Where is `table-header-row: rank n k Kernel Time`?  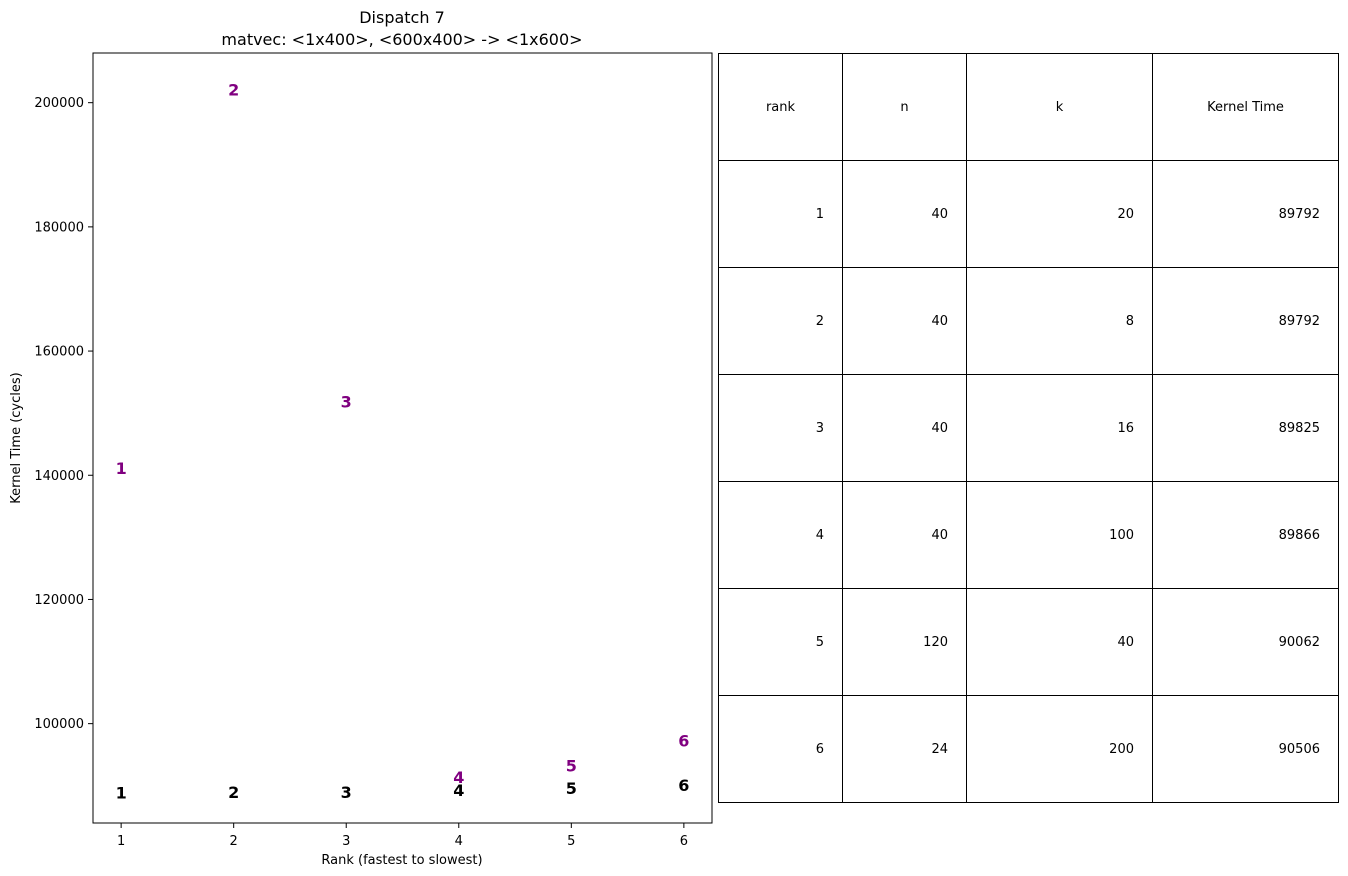
table-header-row: rank n k Kernel Time is located at coordinates (1028, 107).